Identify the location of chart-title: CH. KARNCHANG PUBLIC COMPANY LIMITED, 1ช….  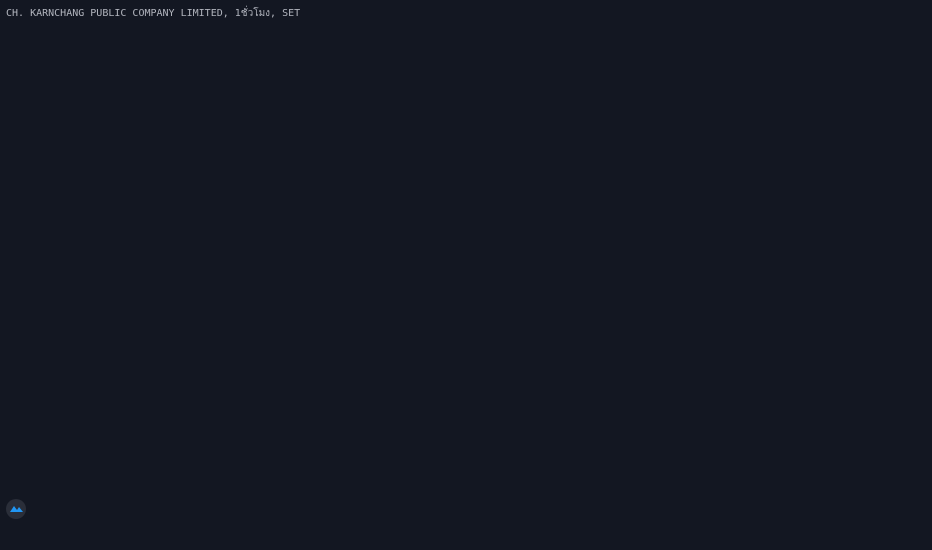
(153, 12).